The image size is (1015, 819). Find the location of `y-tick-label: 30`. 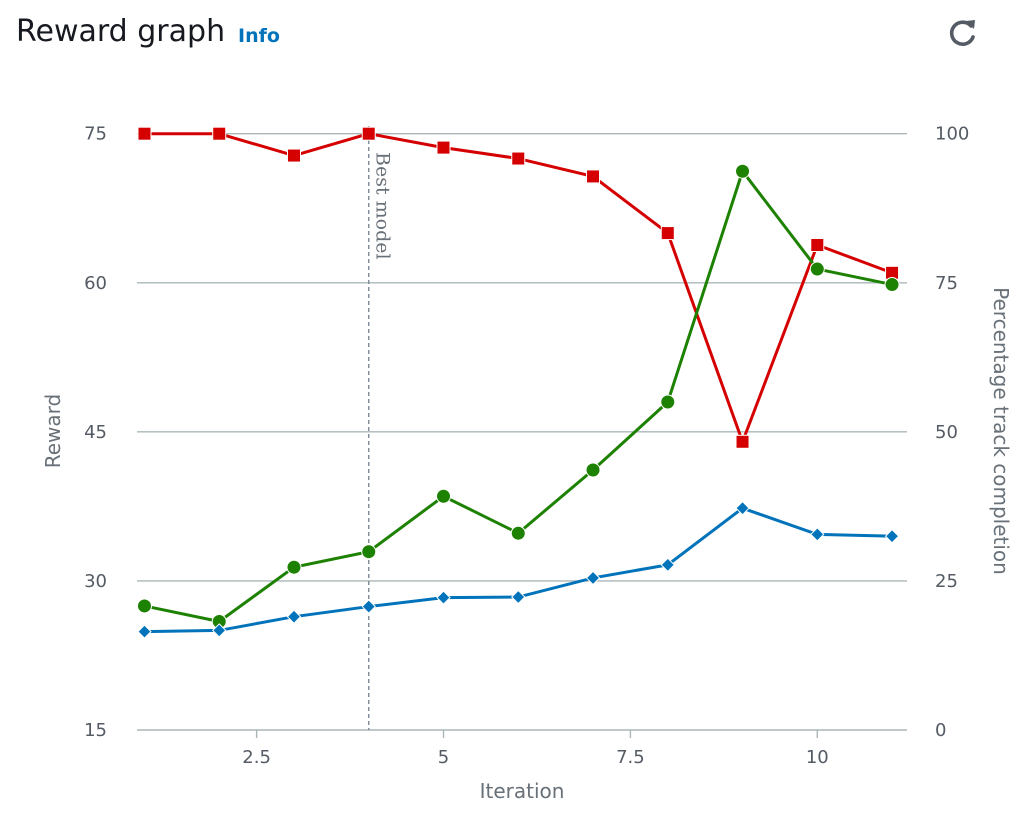

y-tick-label: 30 is located at coordinates (95, 581).